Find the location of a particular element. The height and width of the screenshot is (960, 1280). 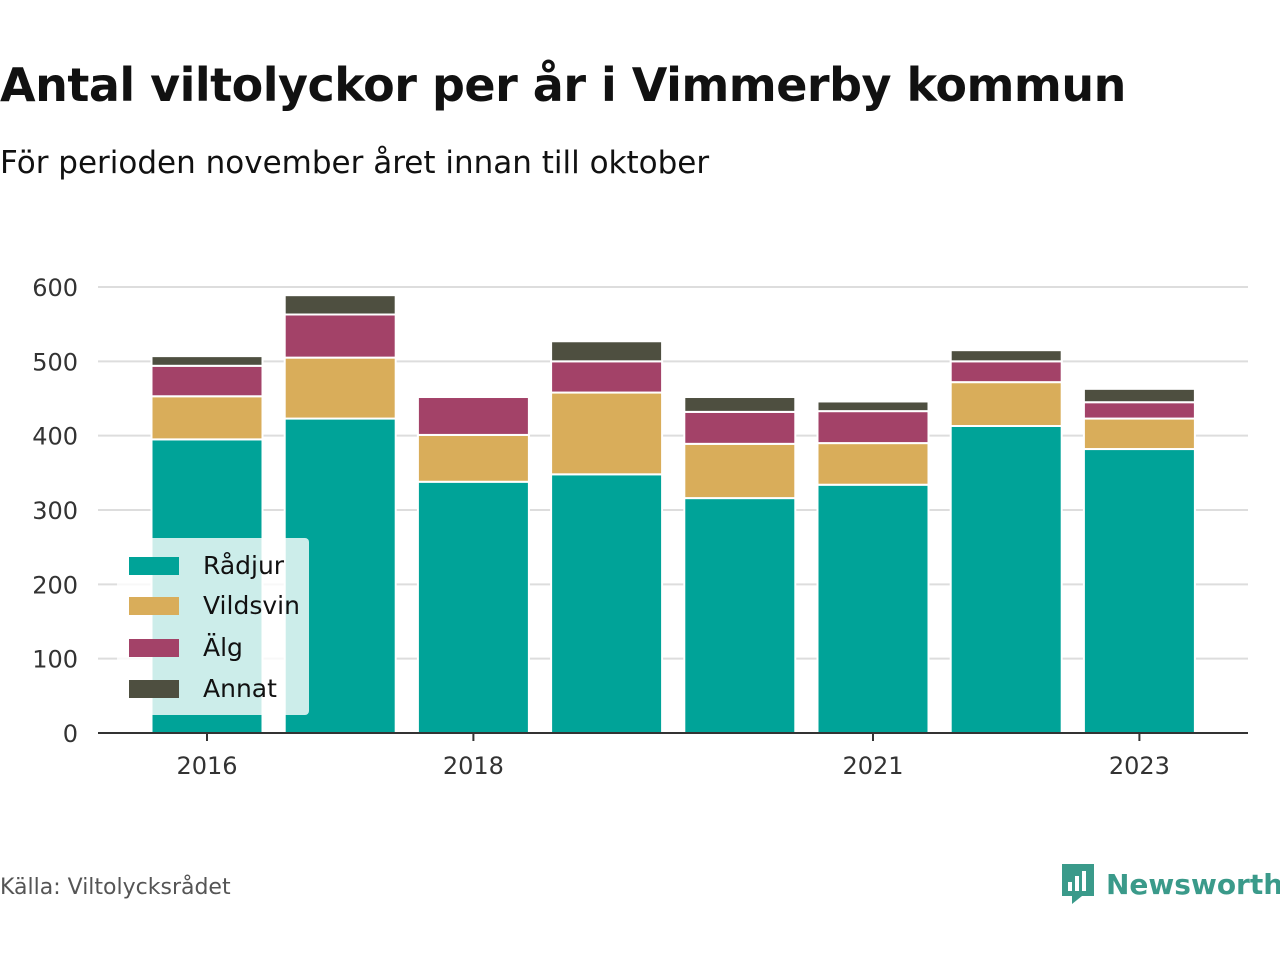

legend-item-annat: Annat is located at coordinates (203, 688).